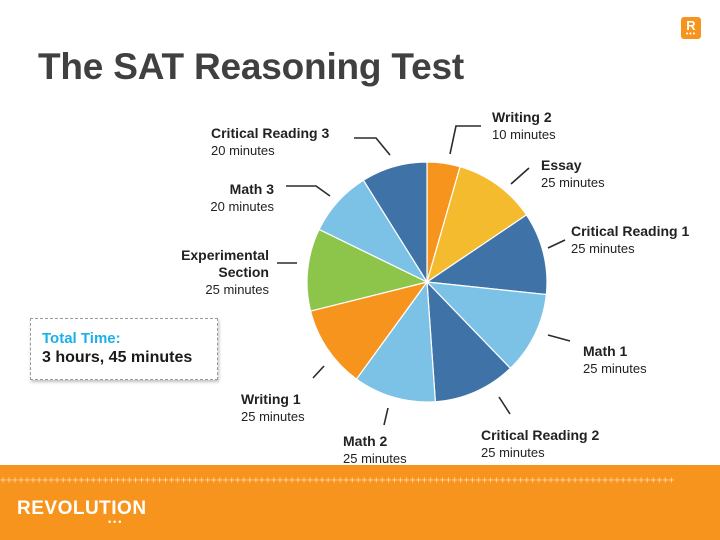 The image size is (720, 540). What do you see at coordinates (242, 198) in the screenshot?
I see `label-math-3: Math 3 20 minutes` at bounding box center [242, 198].